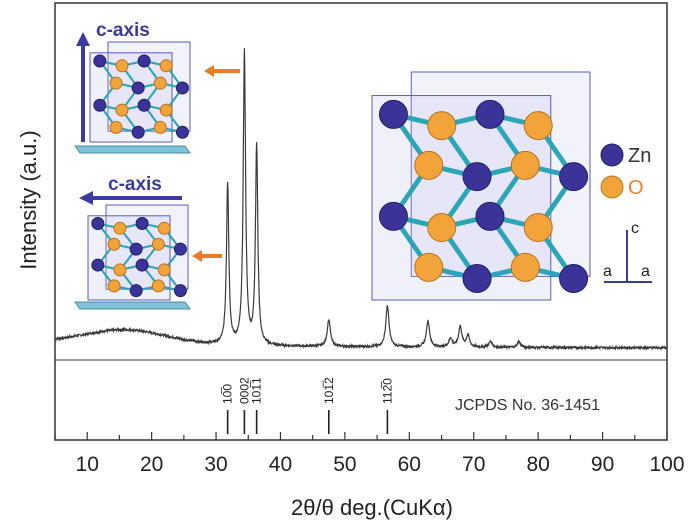  I want to click on reference-card-label: JCPDS No. 36-1451, so click(527, 405).